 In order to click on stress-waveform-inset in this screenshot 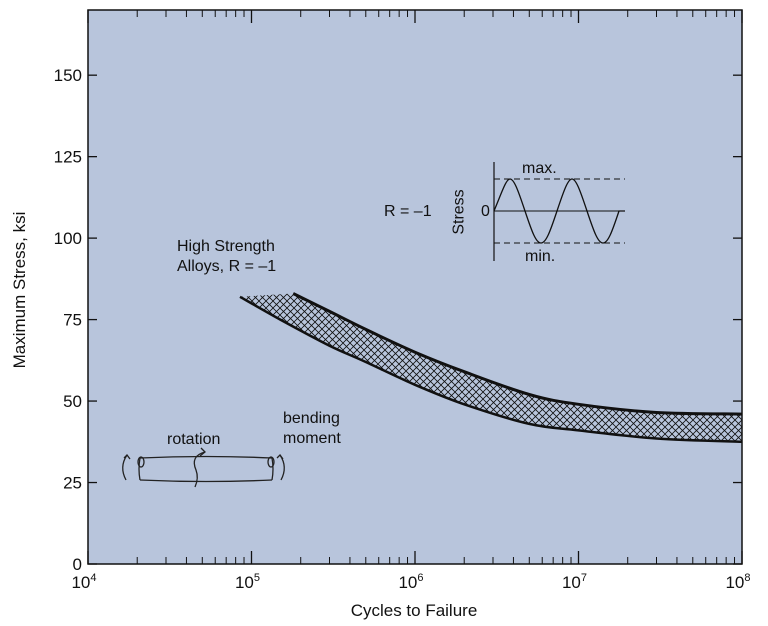, I will do `click(559, 211)`.